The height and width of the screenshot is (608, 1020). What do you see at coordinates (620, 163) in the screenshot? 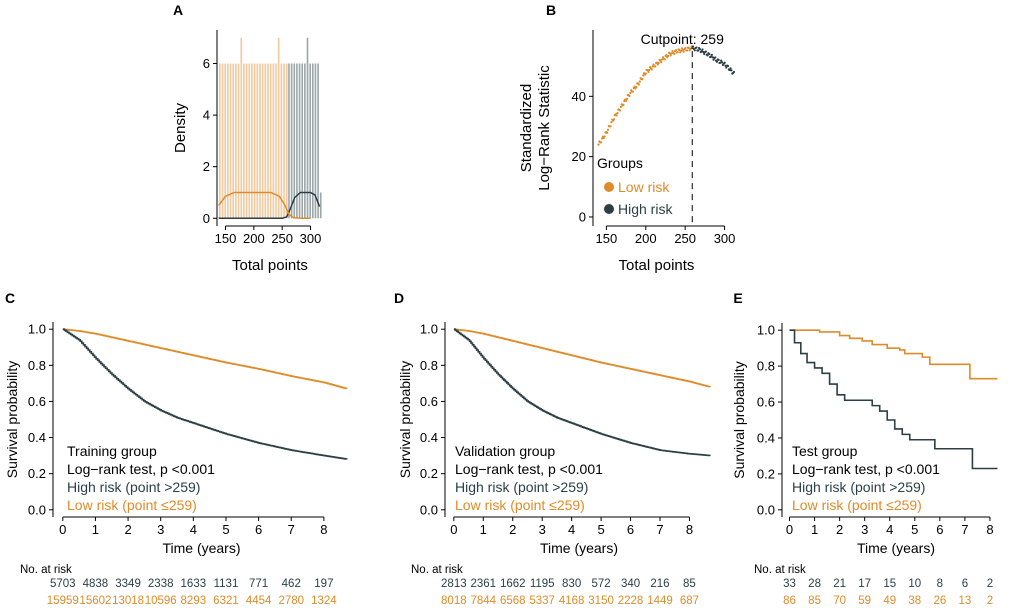
I see `legend-title: Groups` at bounding box center [620, 163].